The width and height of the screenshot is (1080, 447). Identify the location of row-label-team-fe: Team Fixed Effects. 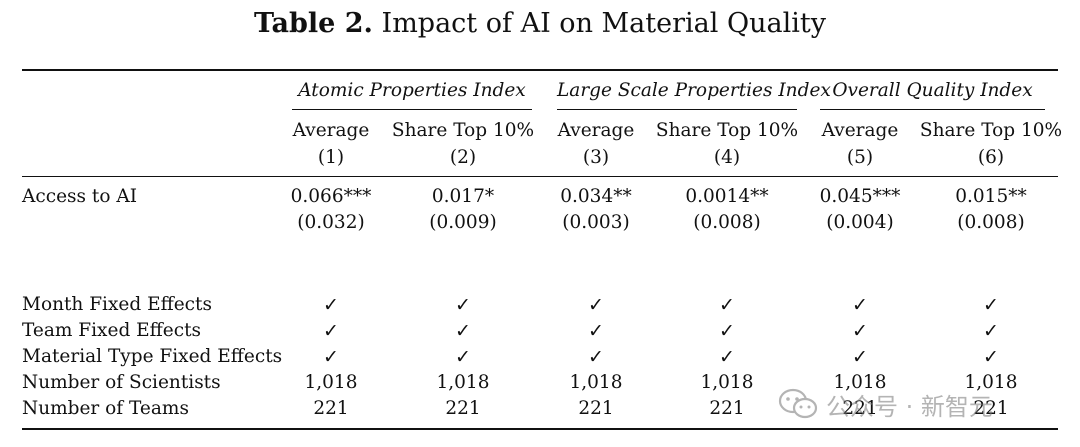
(112, 330).